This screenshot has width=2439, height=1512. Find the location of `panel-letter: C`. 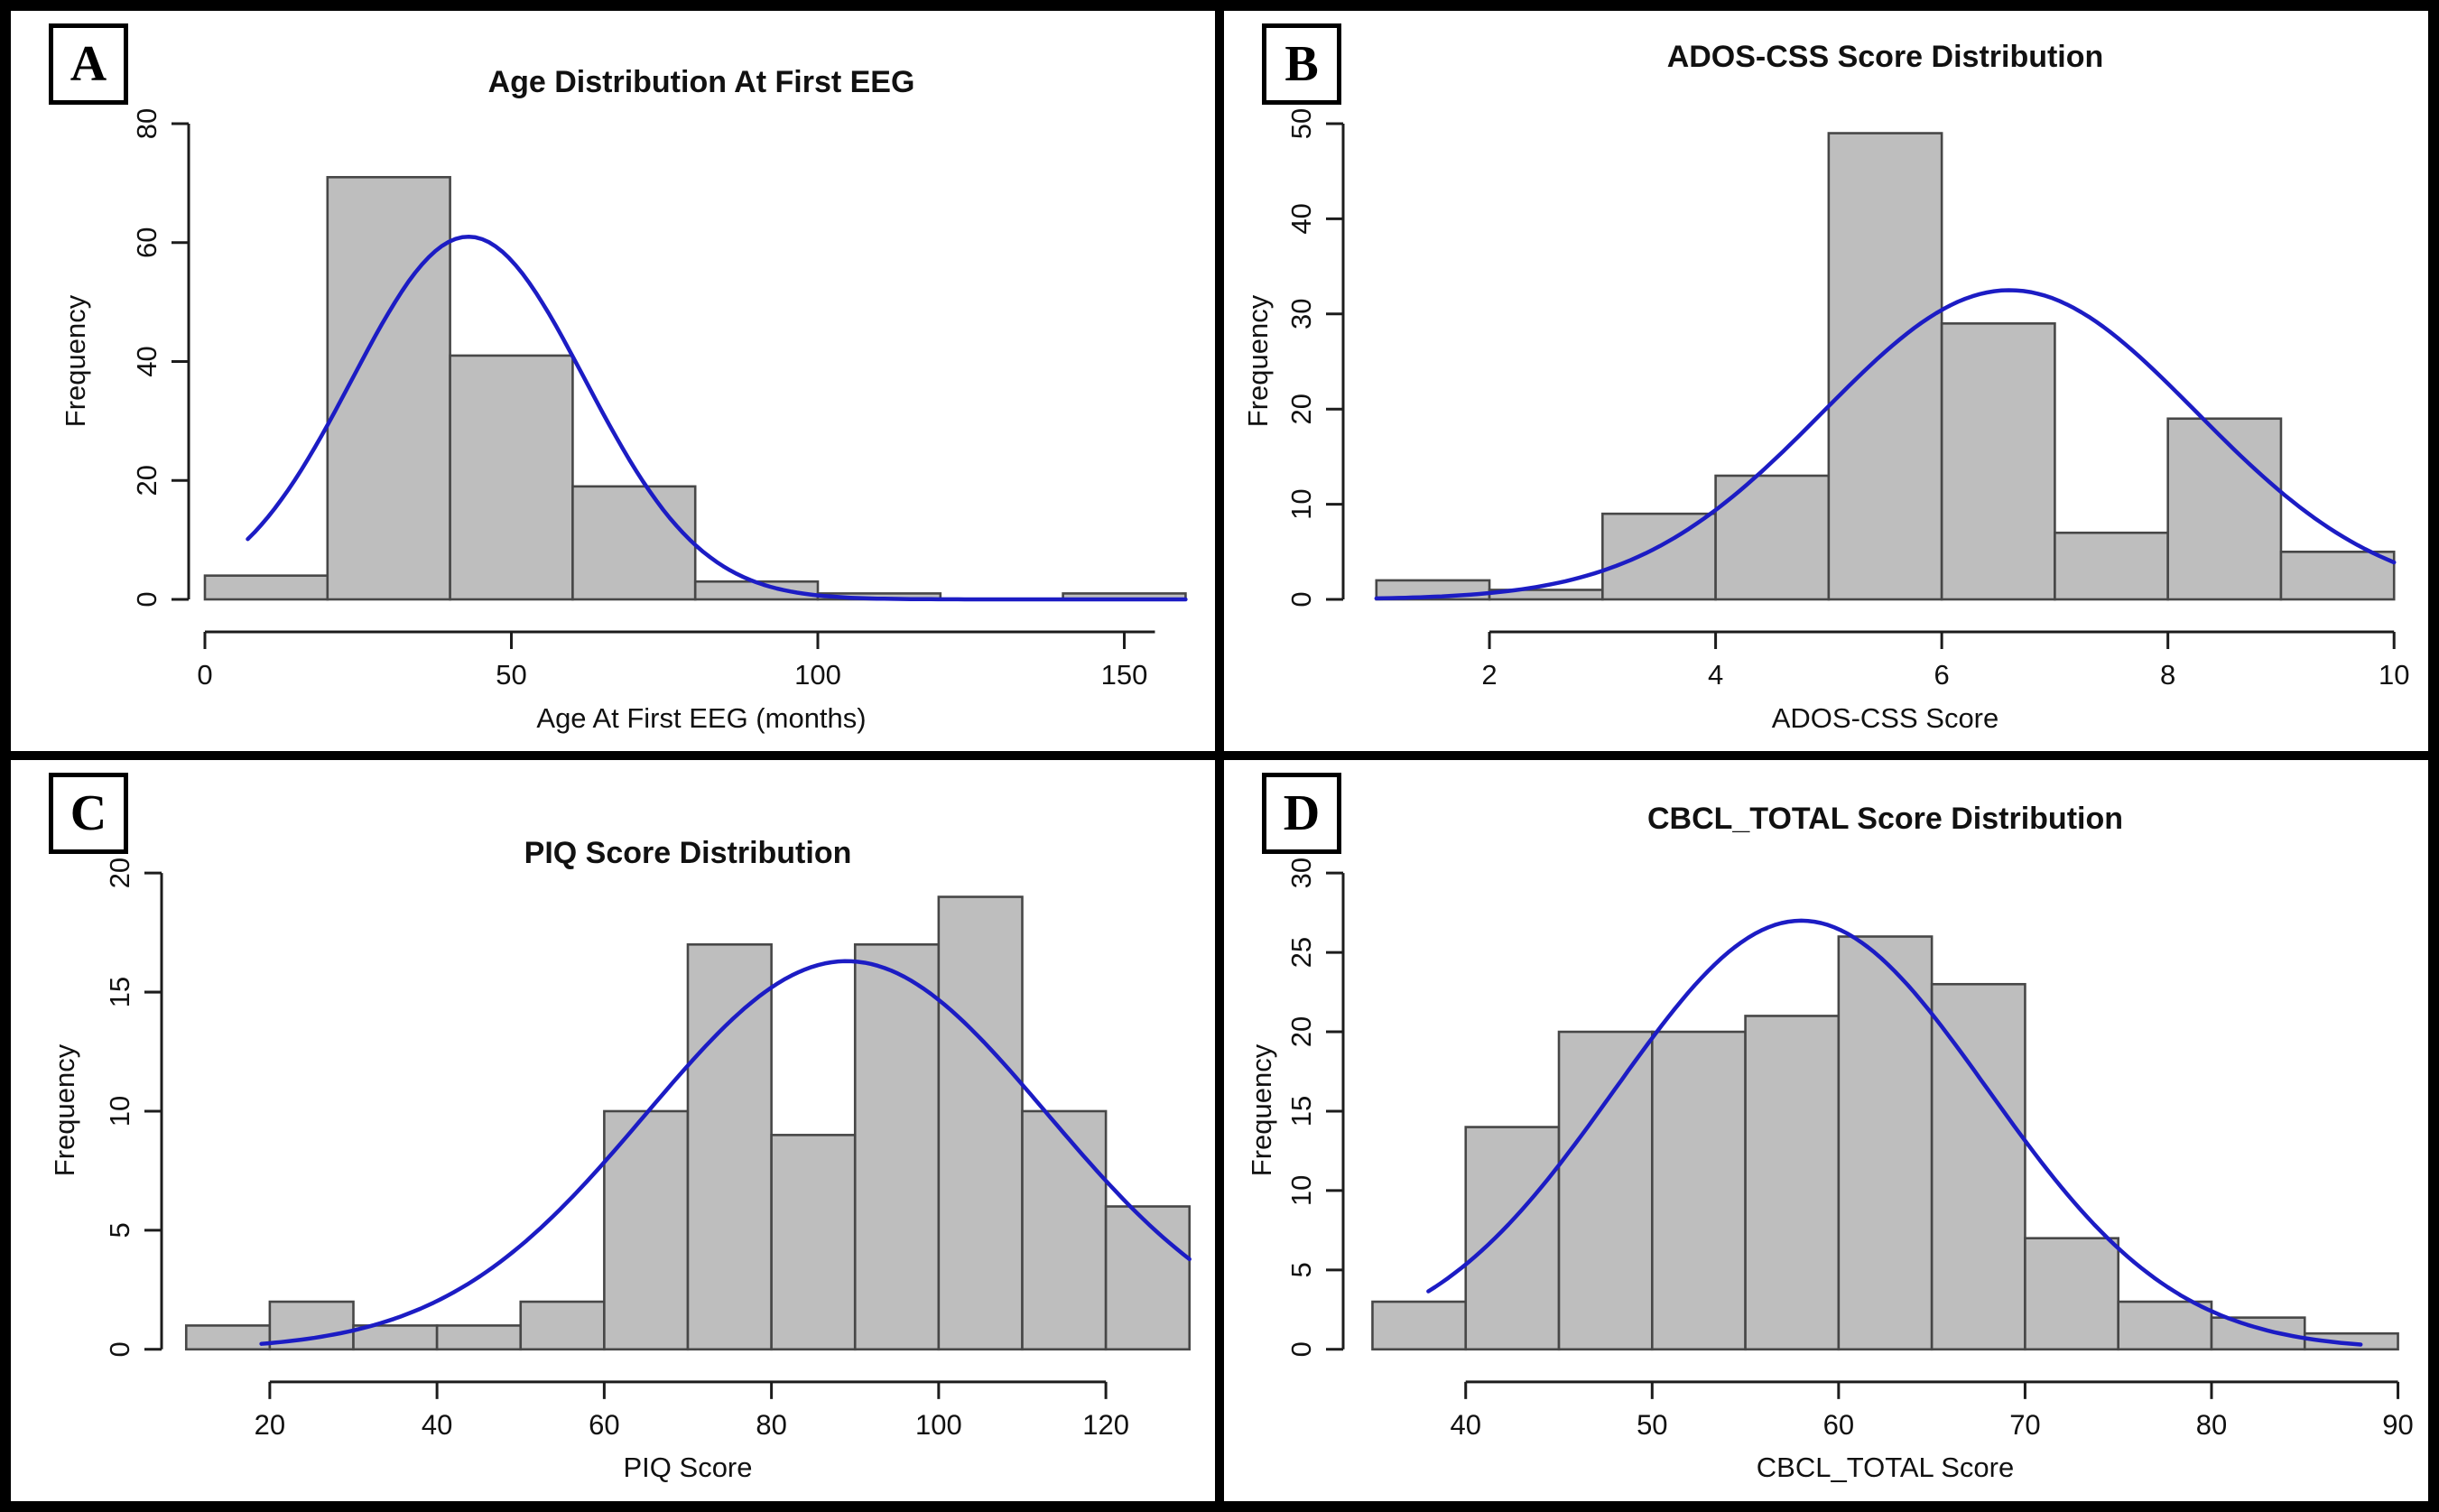

panel-letter: C is located at coordinates (89, 813).